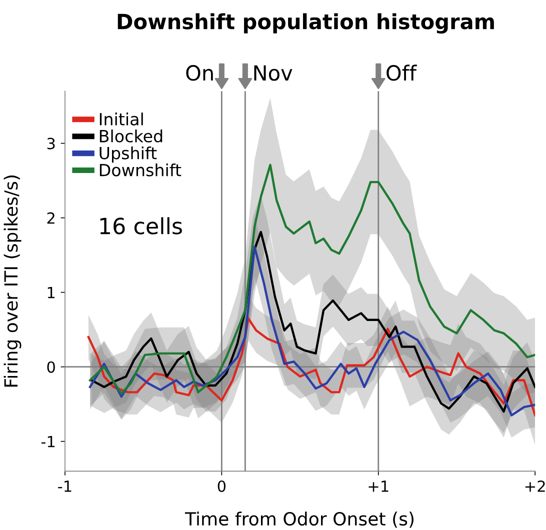 The width and height of the screenshot is (546, 530). Describe the element at coordinates (13, 281) in the screenshot. I see `y-axis-title: Firing over ITI (spikes/s)` at that location.